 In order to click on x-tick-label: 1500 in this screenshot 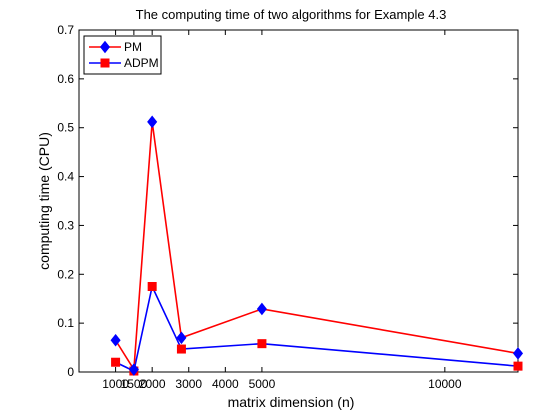, I will do `click(134, 384)`.